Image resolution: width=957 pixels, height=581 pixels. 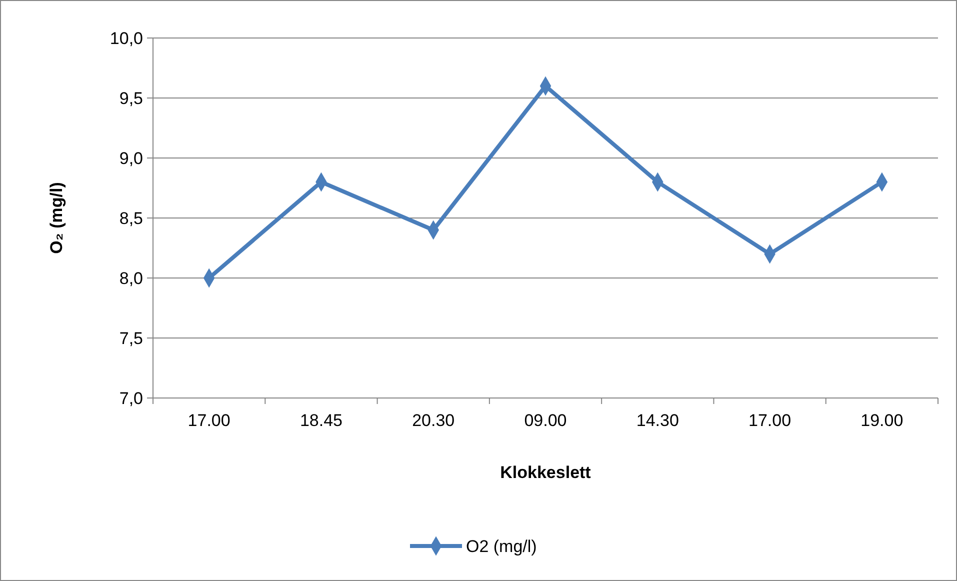 I want to click on x-tick-label: 20.30, so click(x=433, y=420).